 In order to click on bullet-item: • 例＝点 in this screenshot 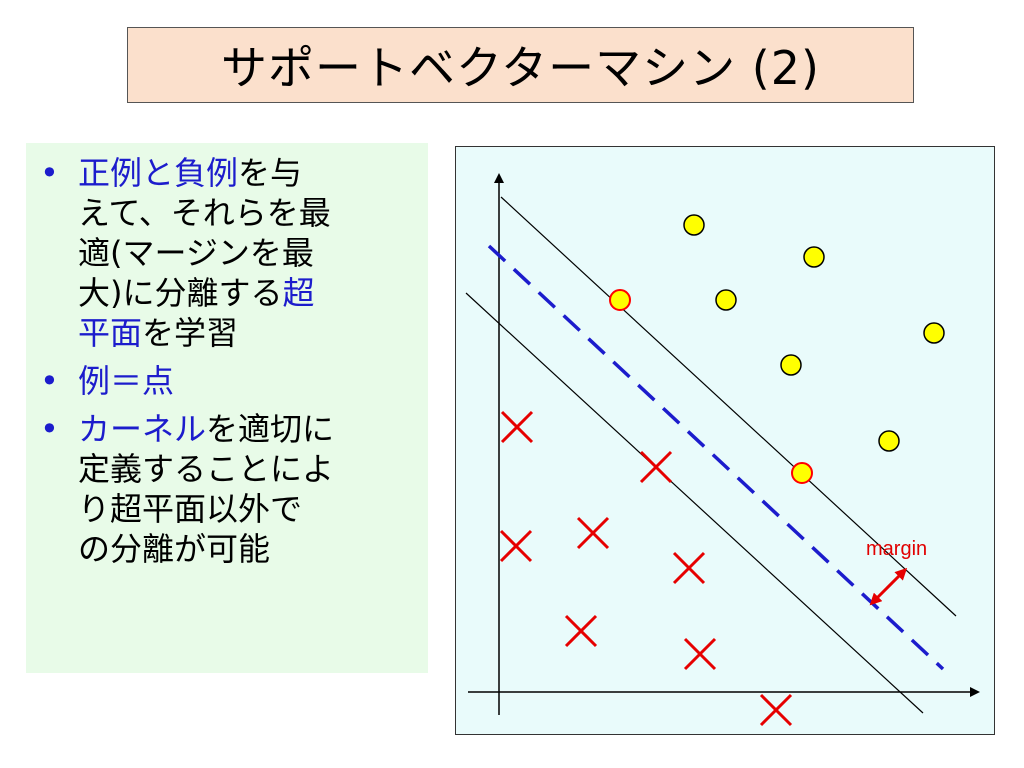, I will do `click(227, 381)`.